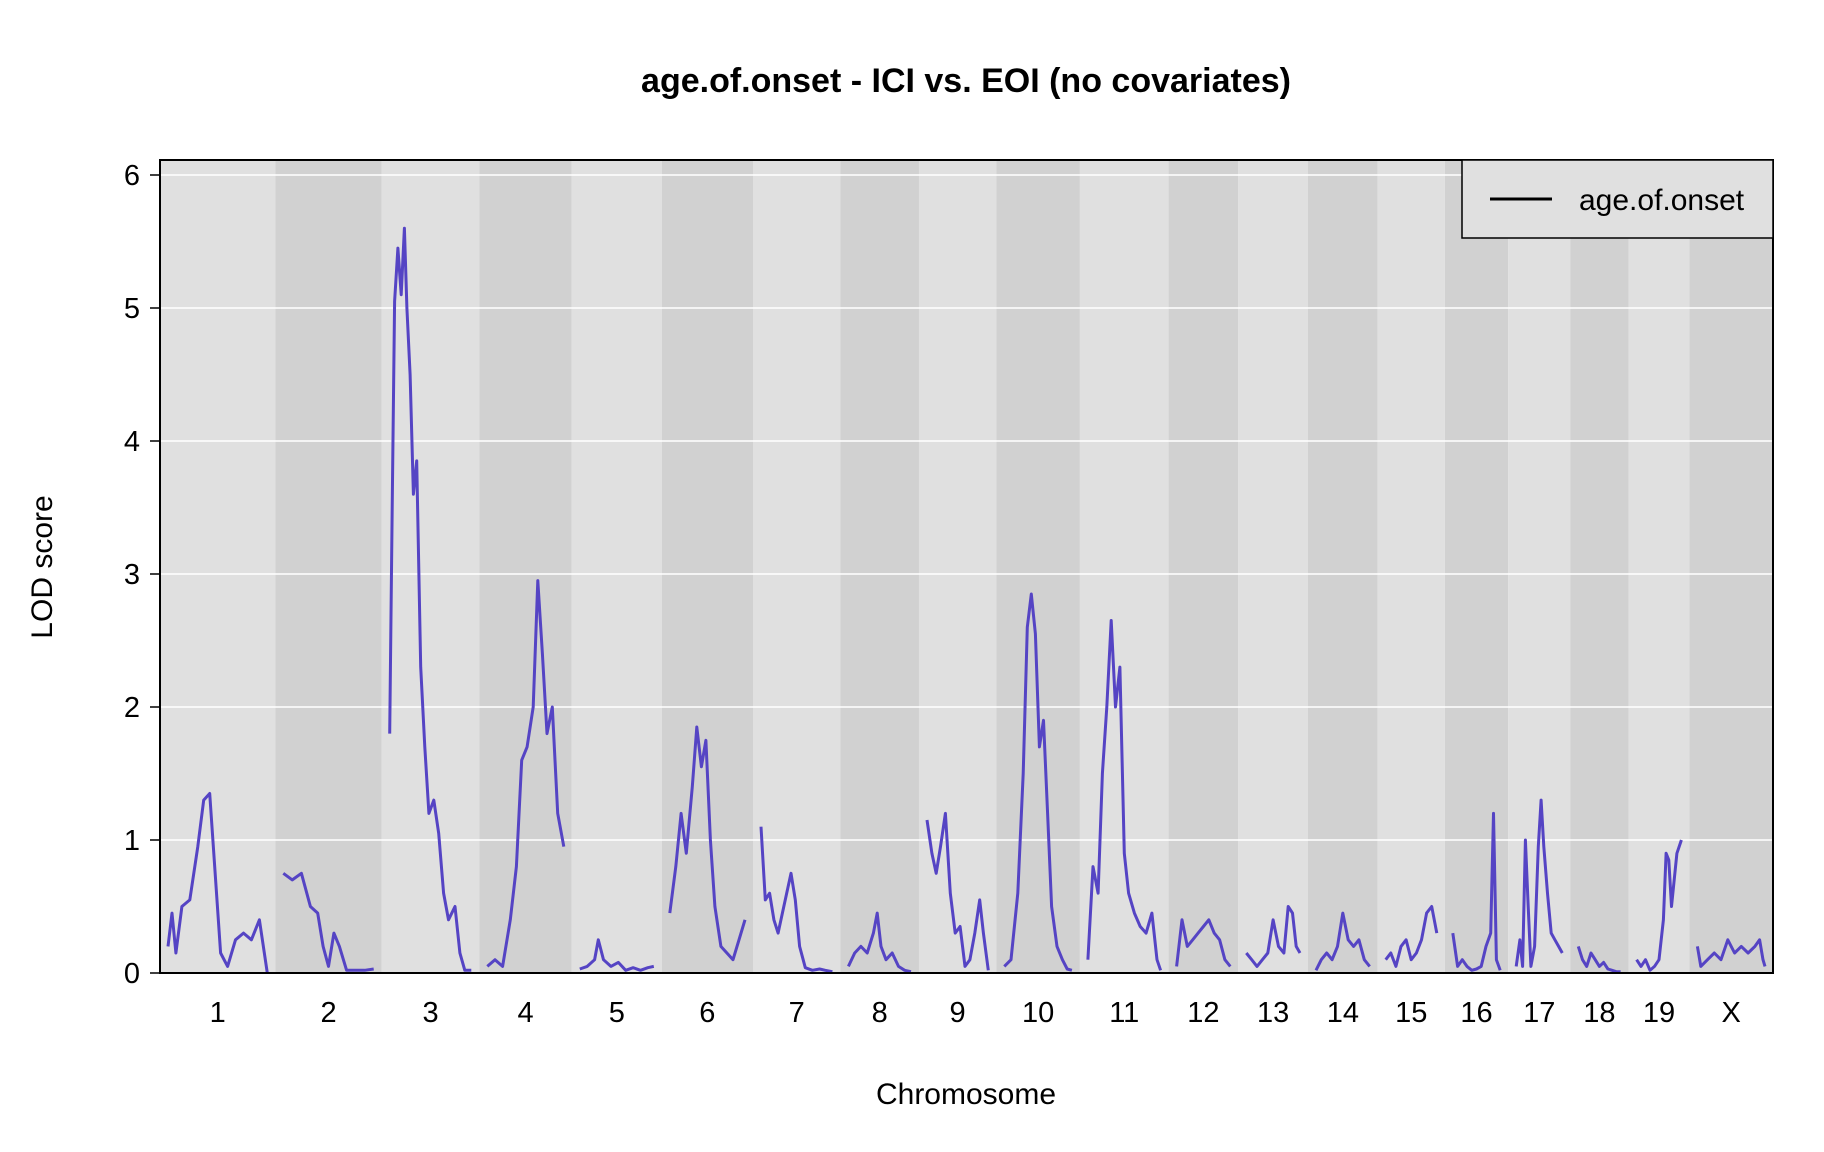  Describe the element at coordinates (1476, 1013) in the screenshot. I see `x-tick-label-chr-16: 16` at that location.